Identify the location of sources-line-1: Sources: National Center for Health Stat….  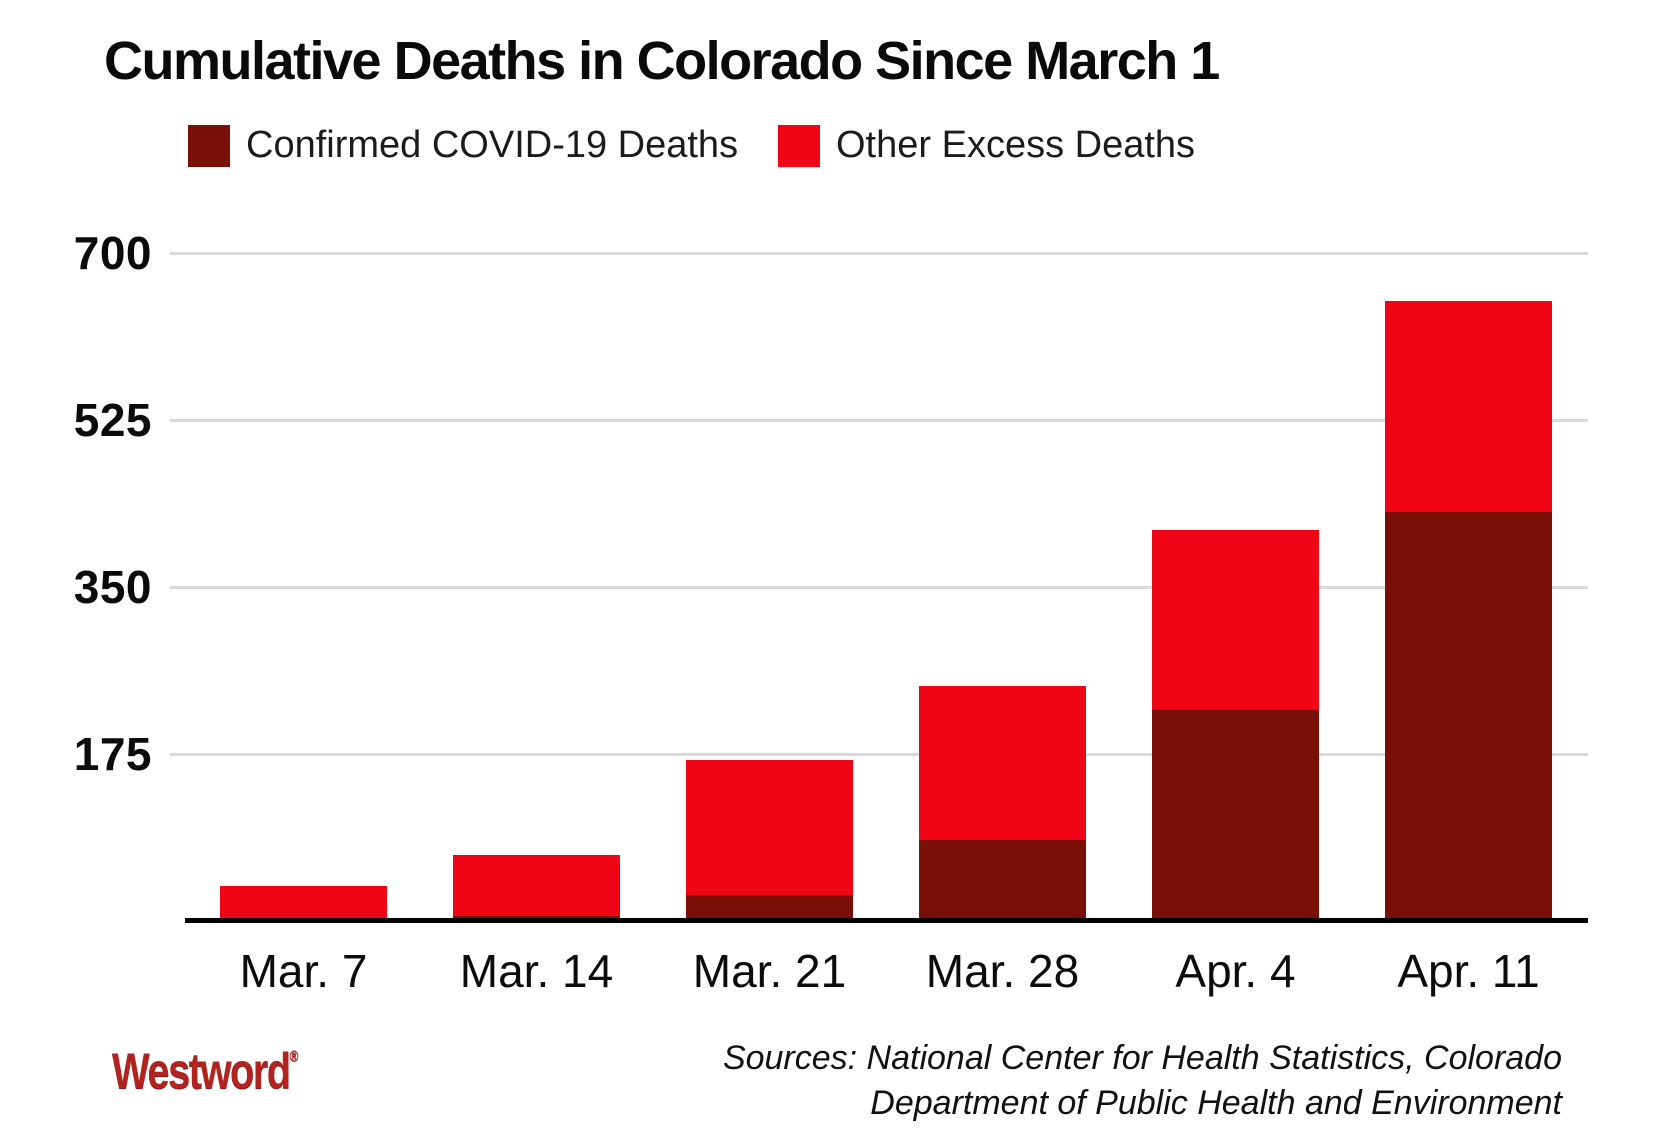
(1142, 1058).